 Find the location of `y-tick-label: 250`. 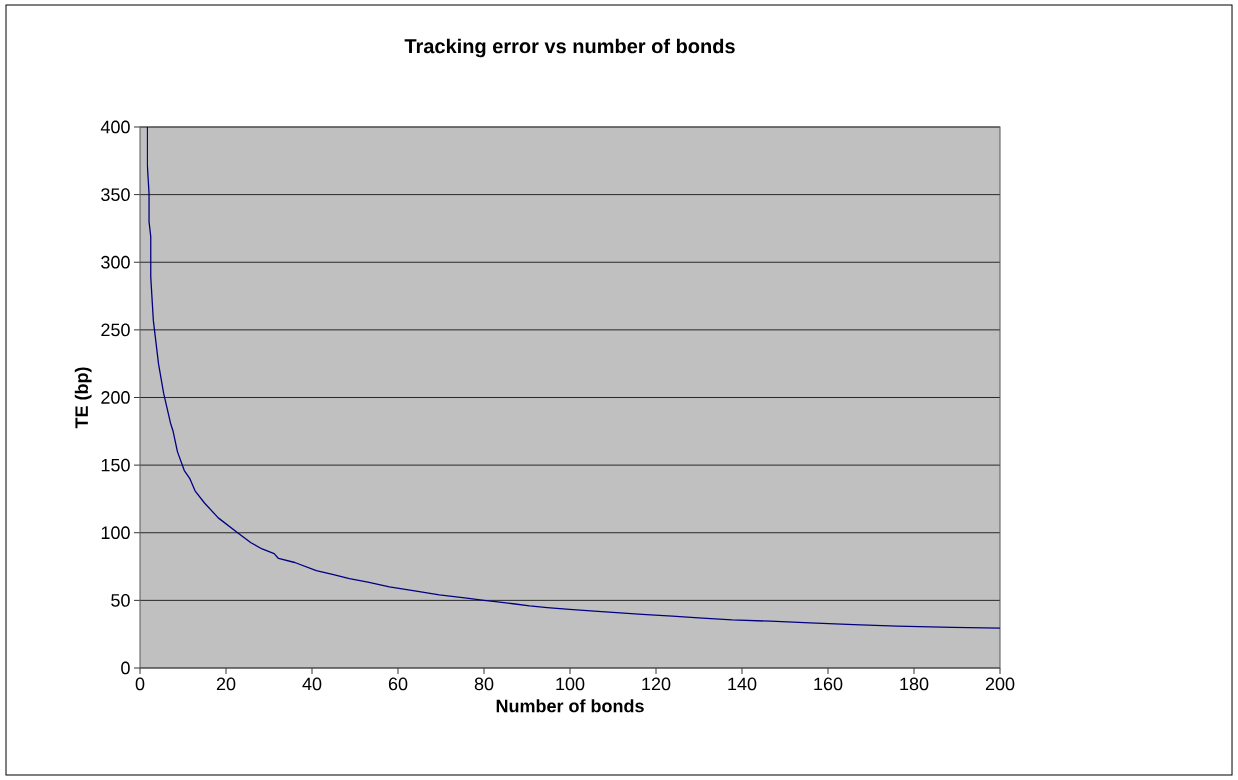

y-tick-label: 250 is located at coordinates (115, 330).